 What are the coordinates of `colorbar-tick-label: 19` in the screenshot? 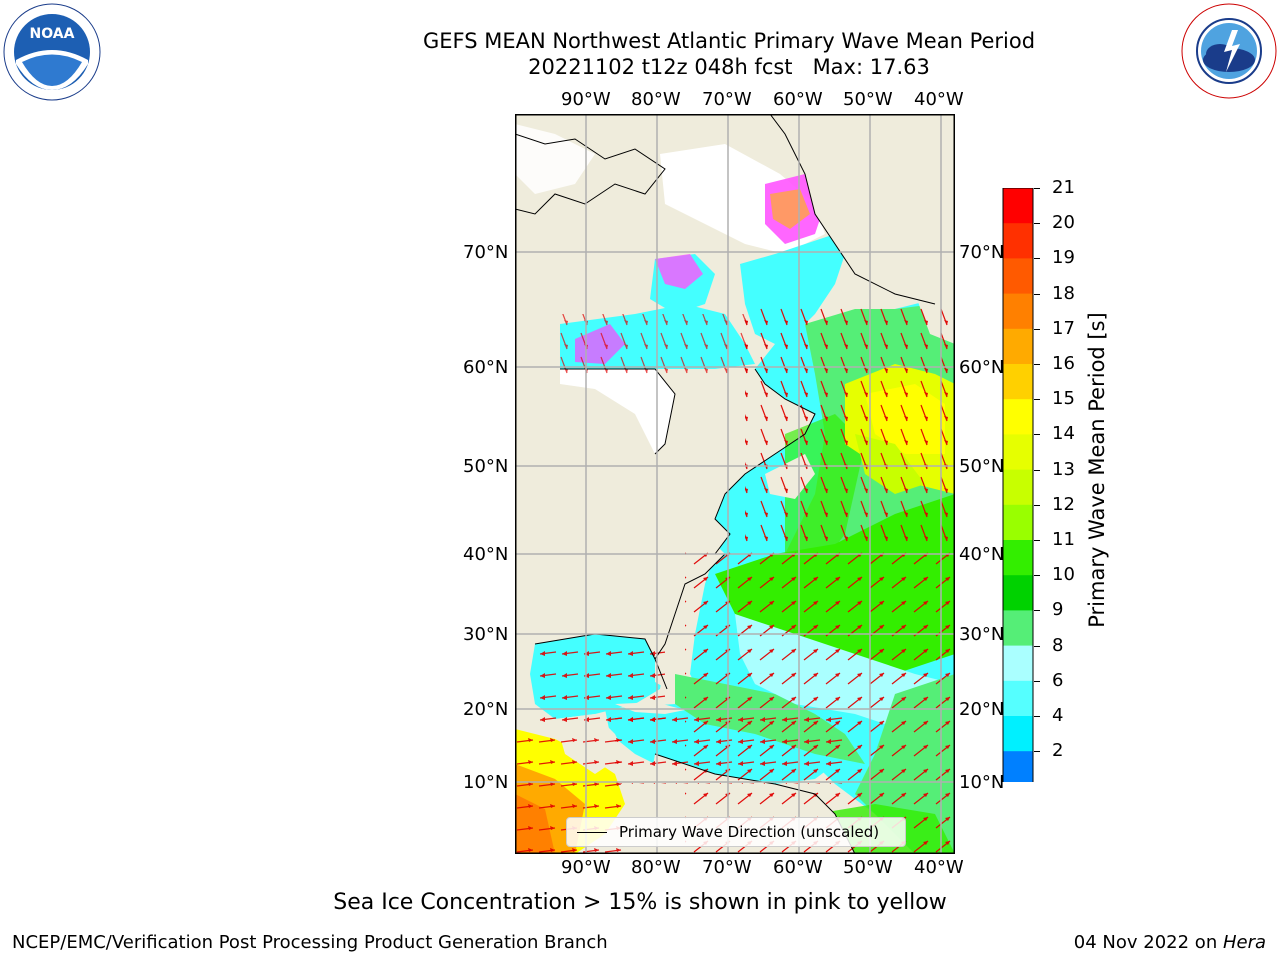 It's located at (1063, 258).